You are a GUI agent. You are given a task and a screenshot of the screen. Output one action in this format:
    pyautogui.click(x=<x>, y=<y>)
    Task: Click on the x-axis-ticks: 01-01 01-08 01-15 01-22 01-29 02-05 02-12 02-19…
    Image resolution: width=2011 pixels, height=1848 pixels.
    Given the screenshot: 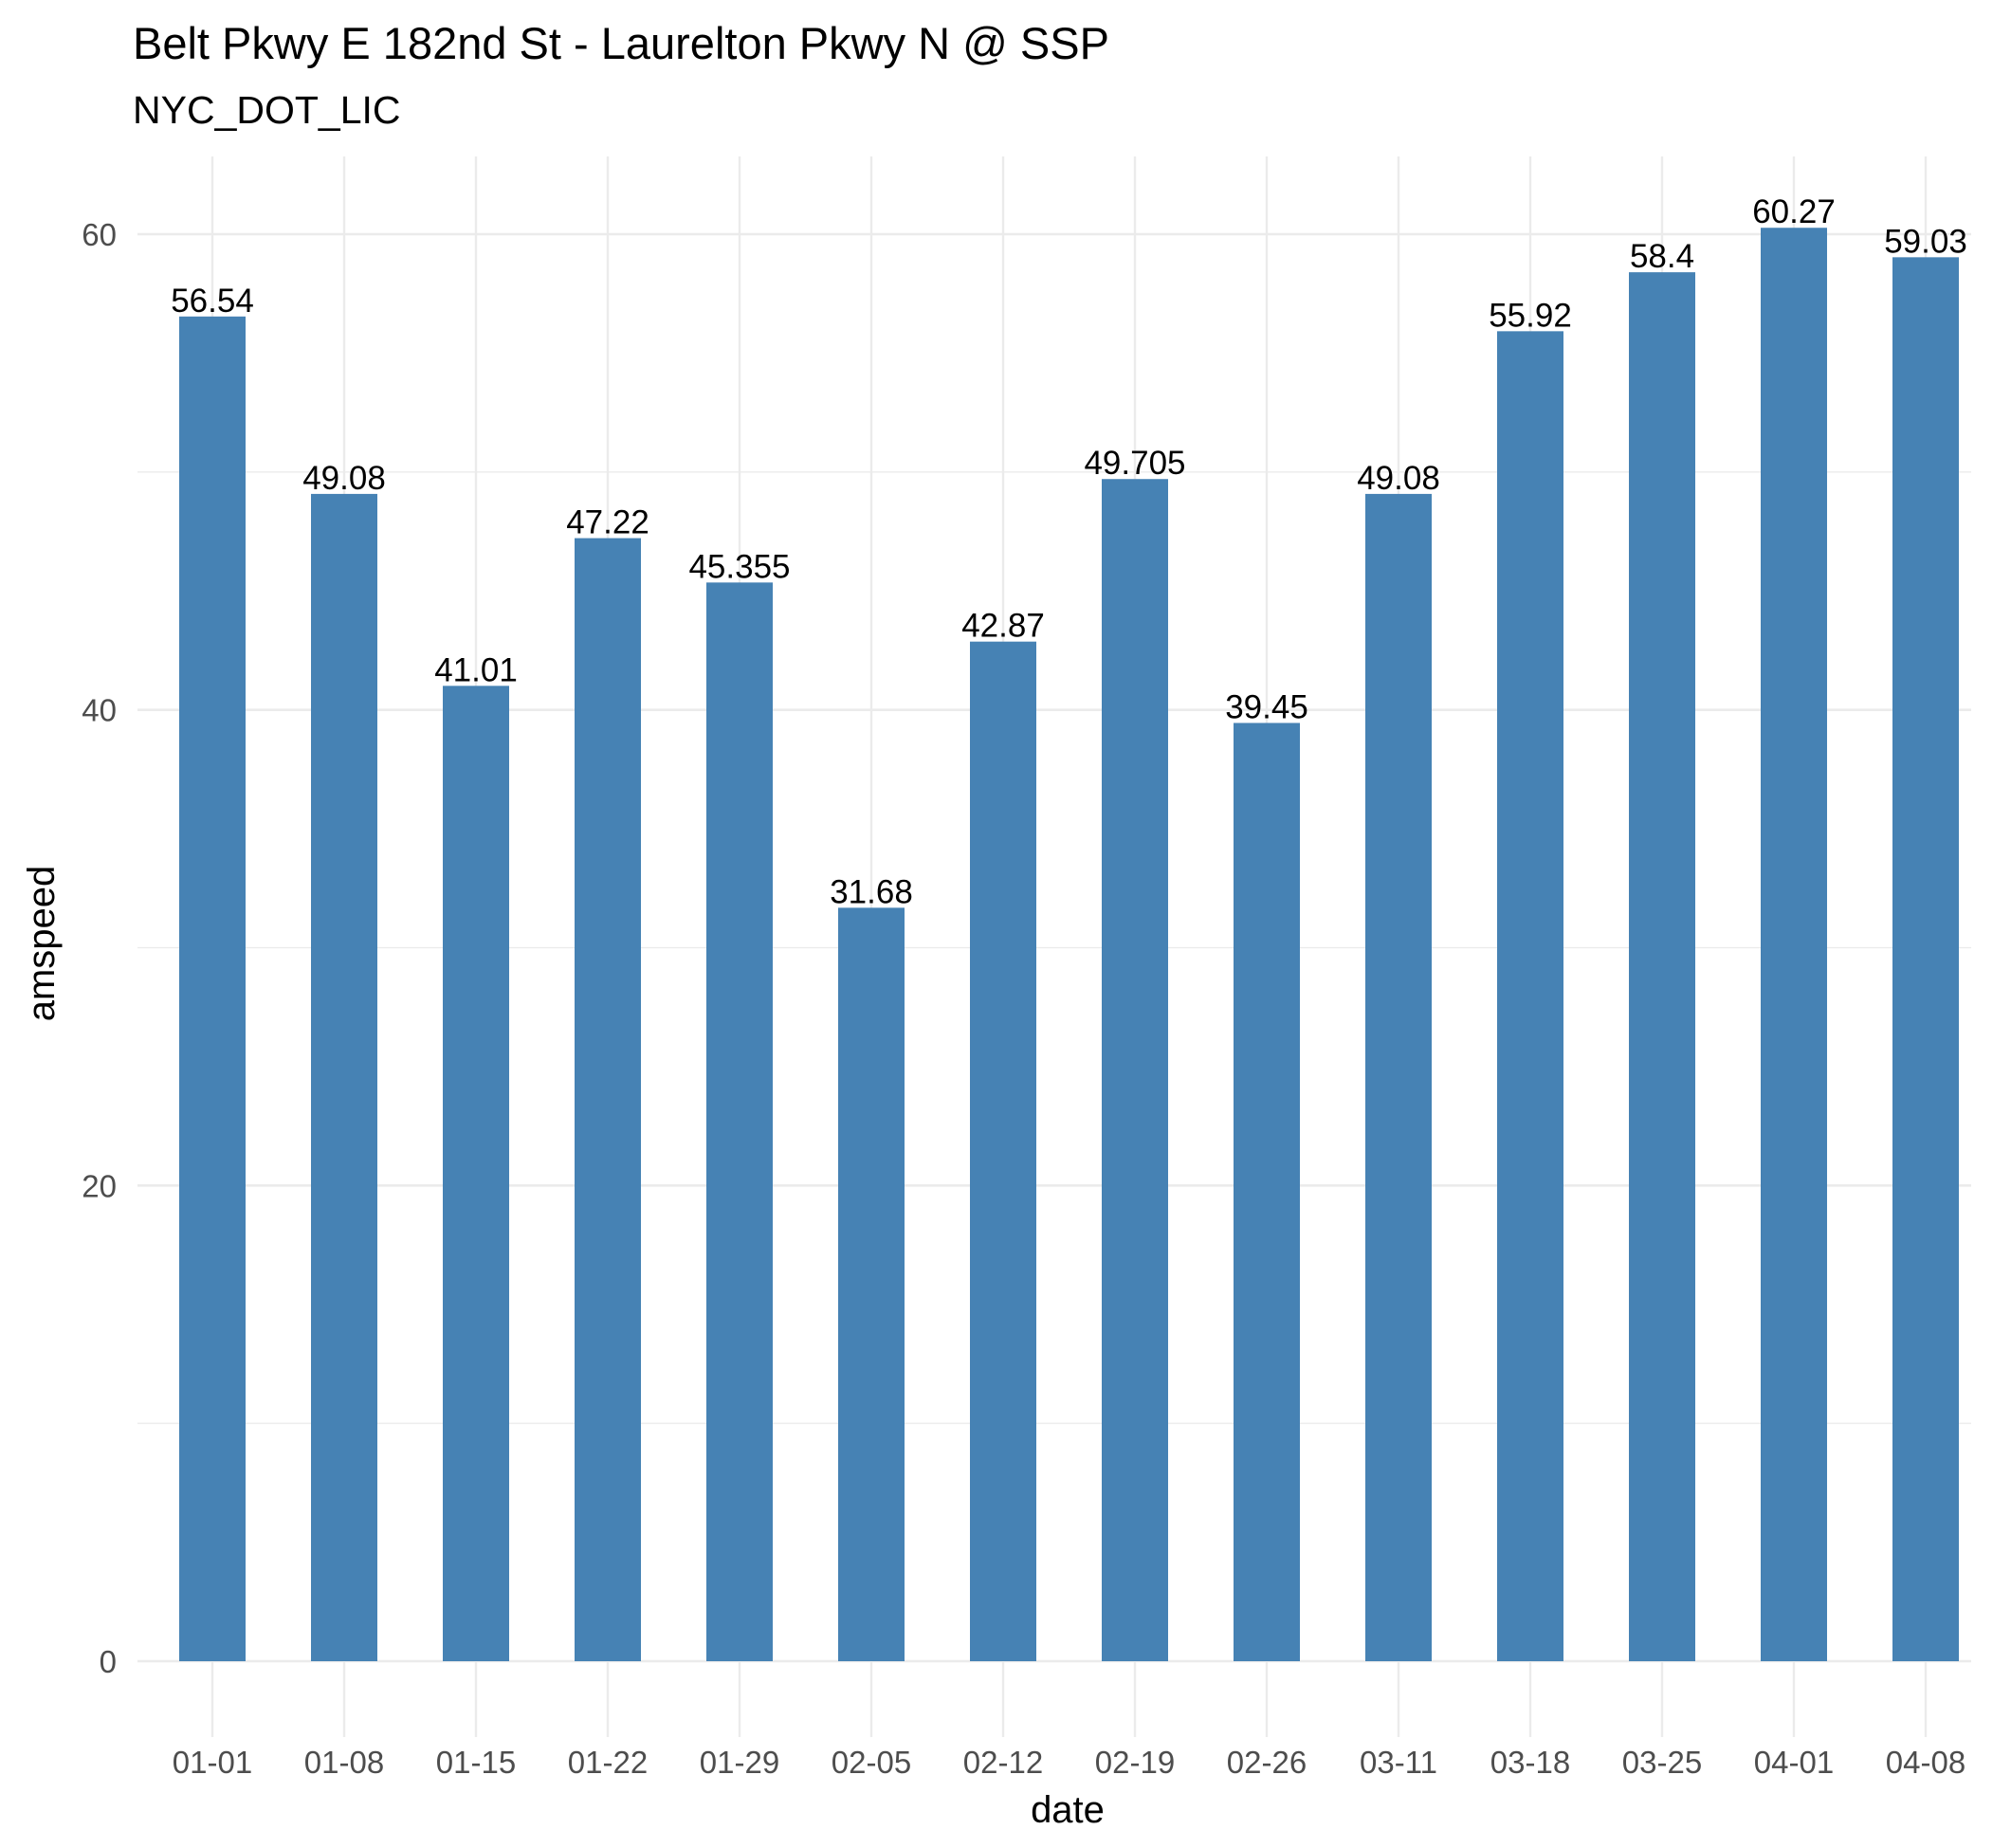 What is the action you would take?
    pyautogui.click(x=1069, y=1762)
    